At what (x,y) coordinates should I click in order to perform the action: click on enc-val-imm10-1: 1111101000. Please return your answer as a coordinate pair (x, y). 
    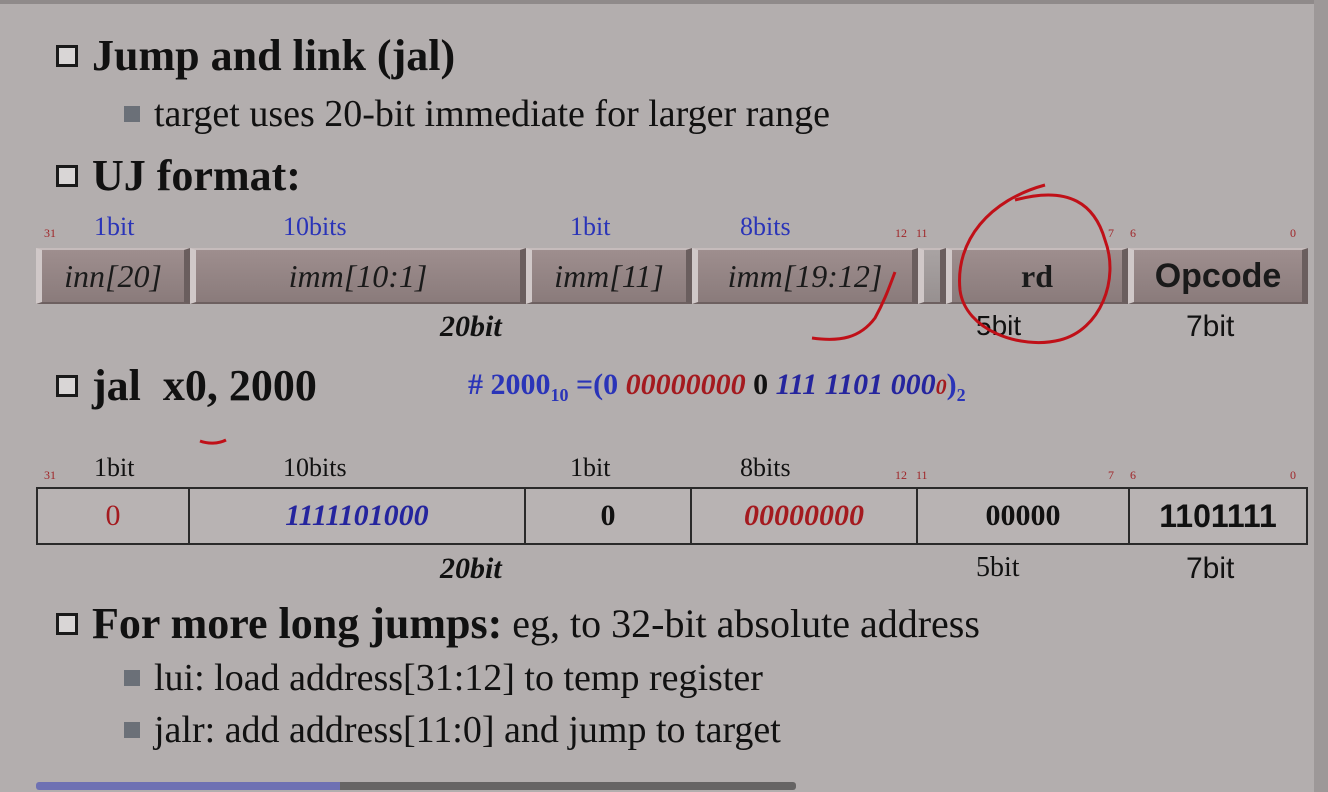
    Looking at the image, I should click on (357, 515).